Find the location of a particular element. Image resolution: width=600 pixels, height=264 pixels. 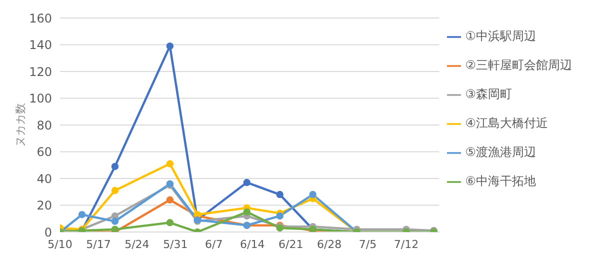

legend-label: ④江島大橋付近 is located at coordinates (506, 123).